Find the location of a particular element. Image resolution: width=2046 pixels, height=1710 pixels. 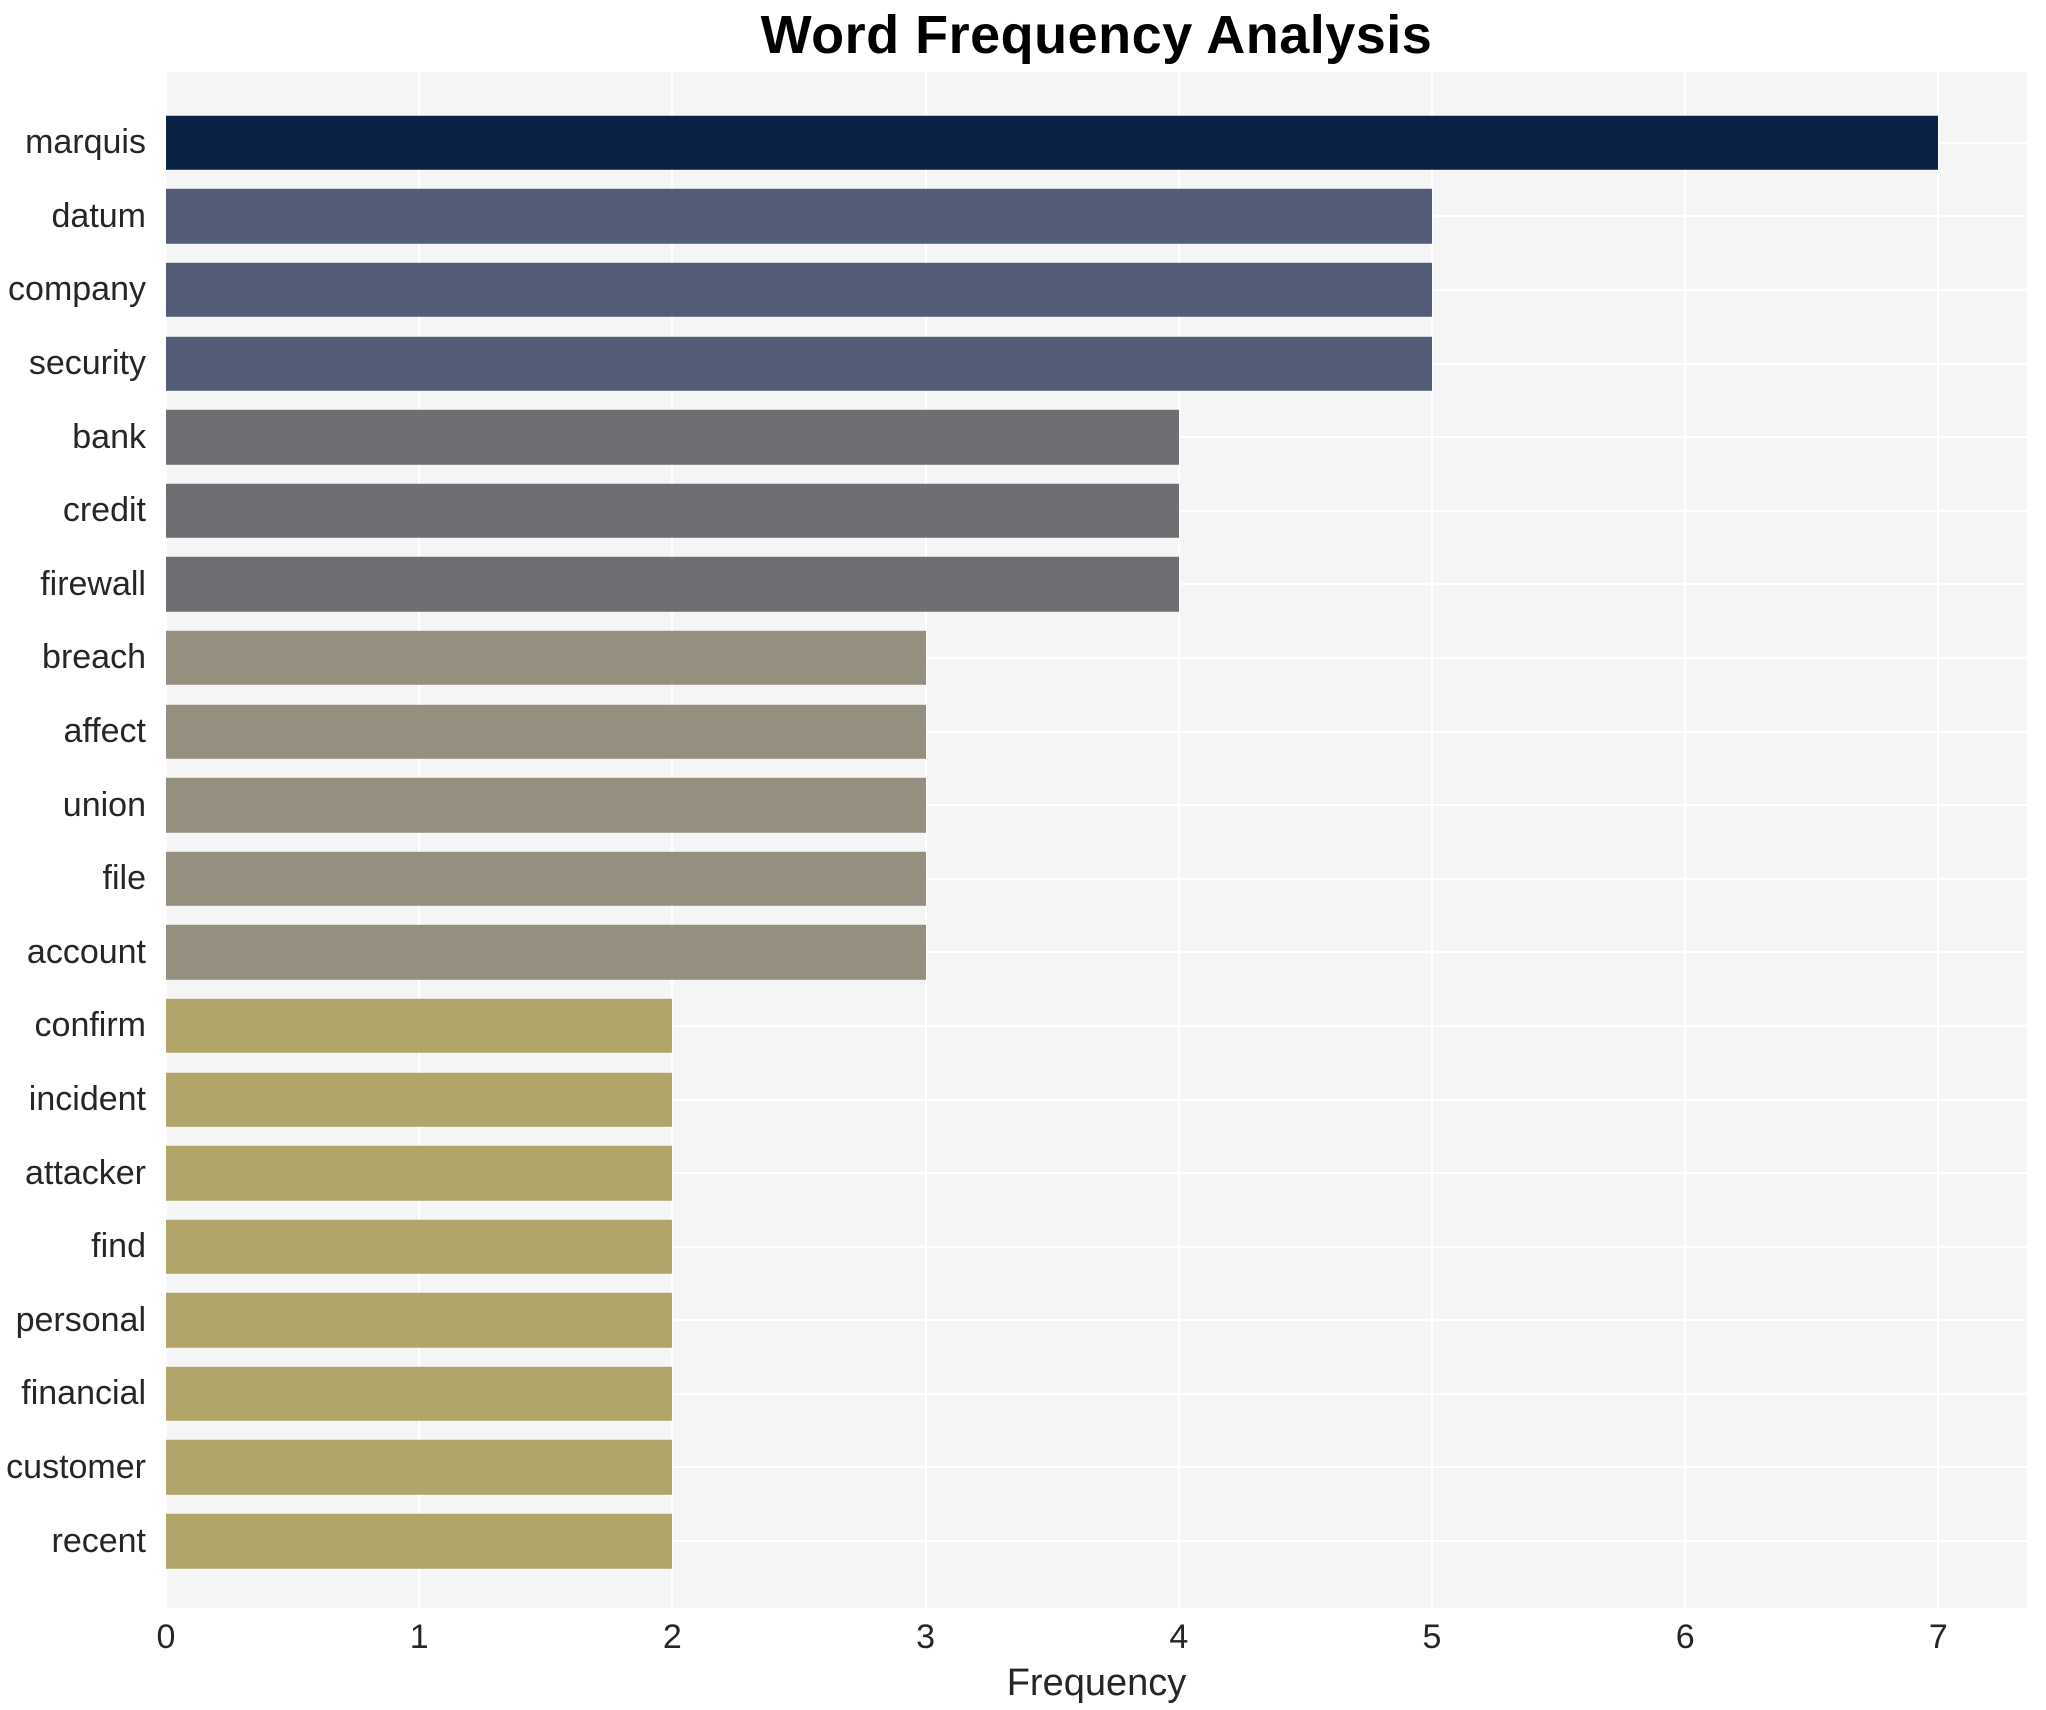

category-label: account is located at coordinates (86, 951).